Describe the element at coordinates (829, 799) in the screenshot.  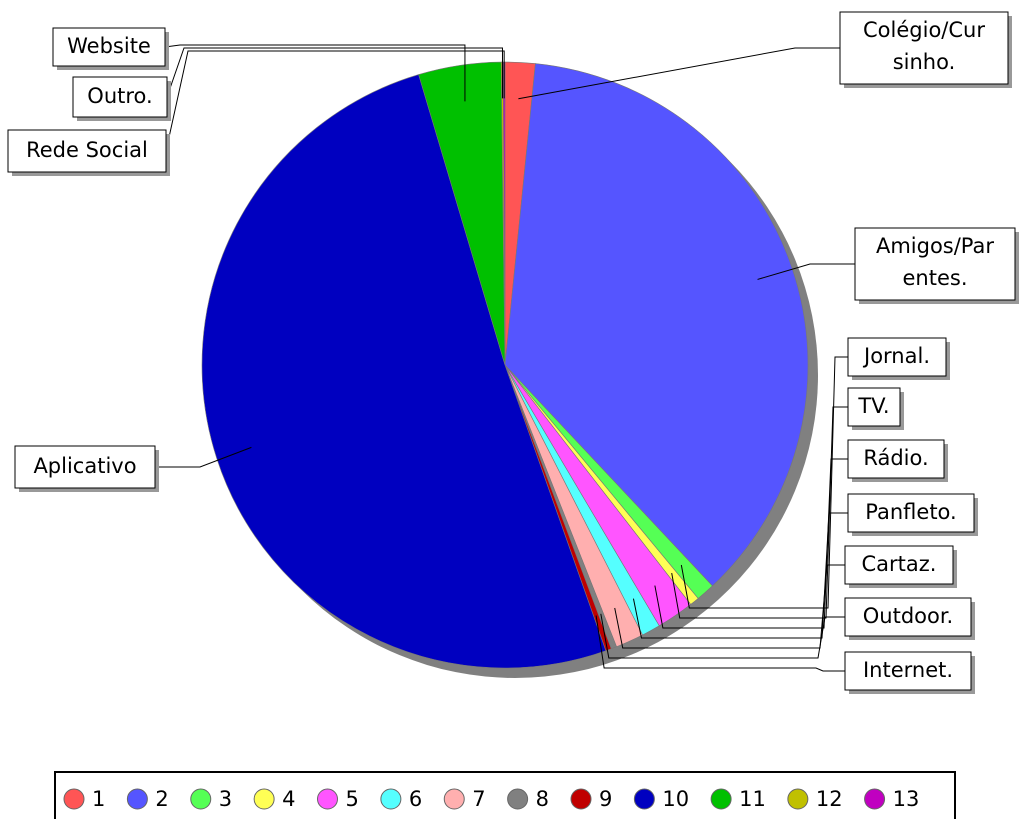
I see `legend-label: 12` at that location.